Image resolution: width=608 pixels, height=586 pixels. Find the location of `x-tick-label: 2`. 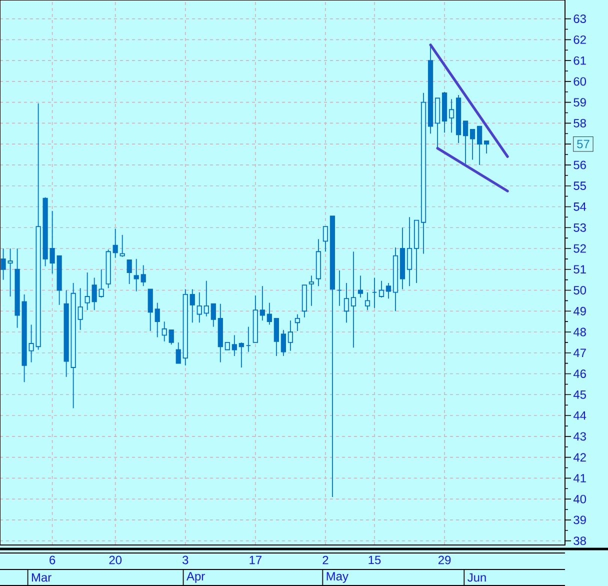

x-tick-label: 2 is located at coordinates (325, 560).